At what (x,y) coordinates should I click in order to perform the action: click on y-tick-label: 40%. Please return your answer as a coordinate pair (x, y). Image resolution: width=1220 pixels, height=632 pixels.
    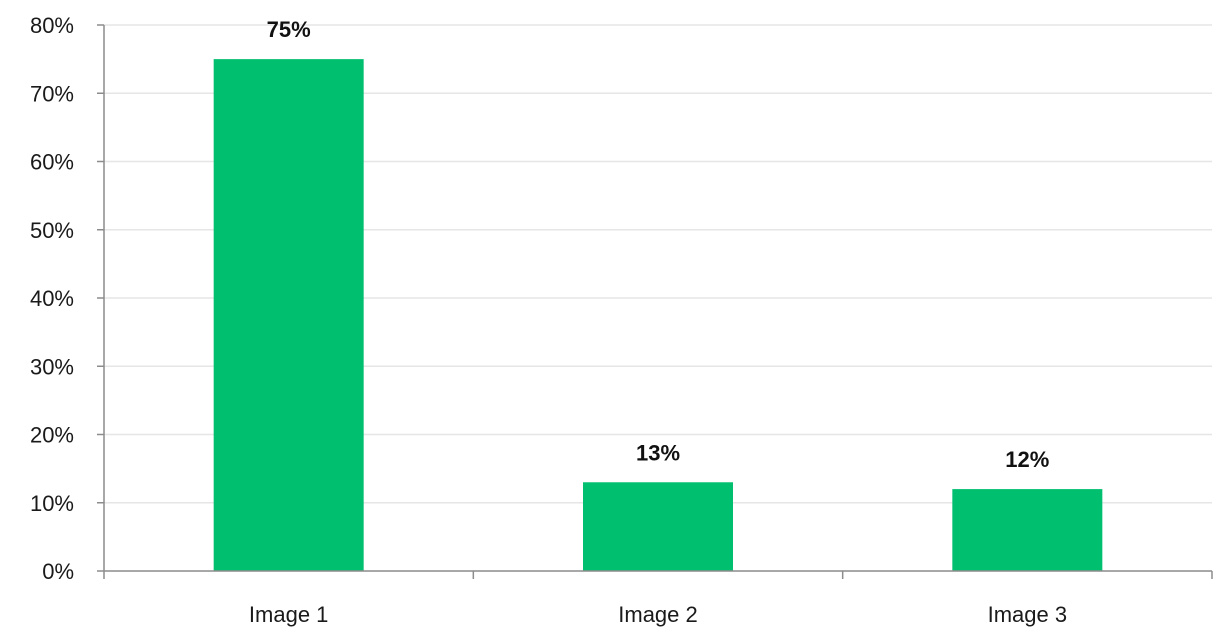
    Looking at the image, I should click on (52, 298).